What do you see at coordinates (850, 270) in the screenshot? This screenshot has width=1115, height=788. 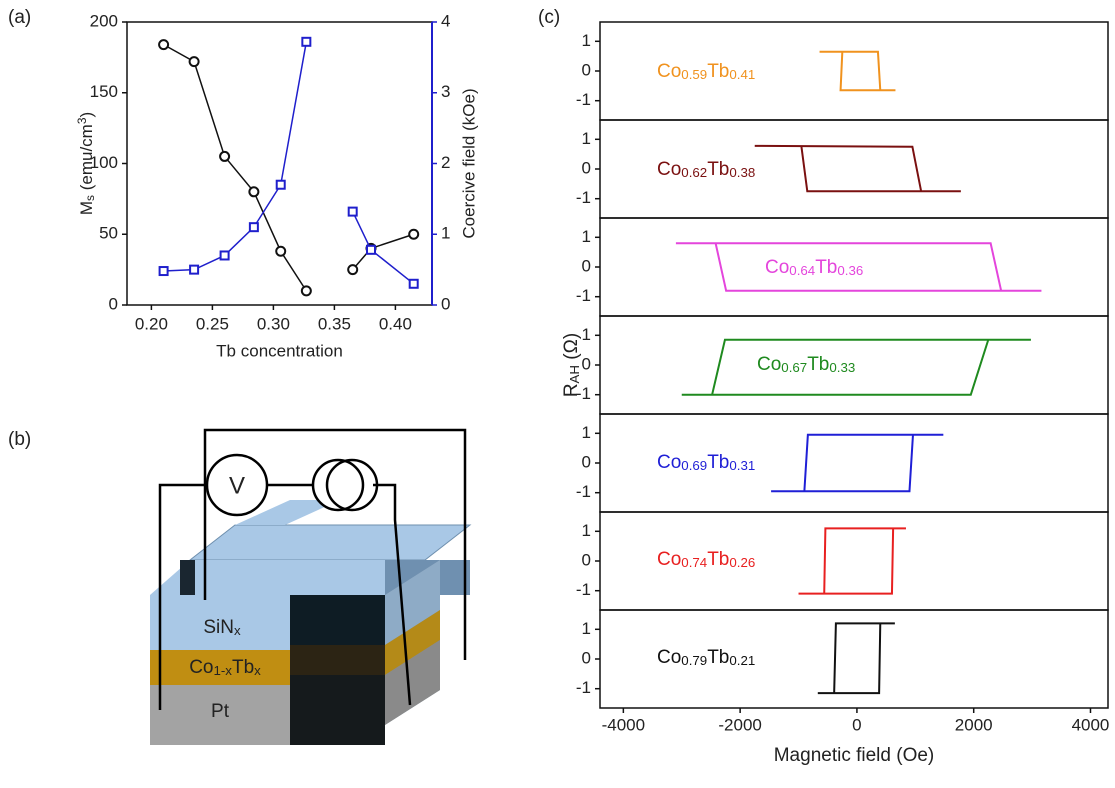 I see `series-label-part: 0.36` at bounding box center [850, 270].